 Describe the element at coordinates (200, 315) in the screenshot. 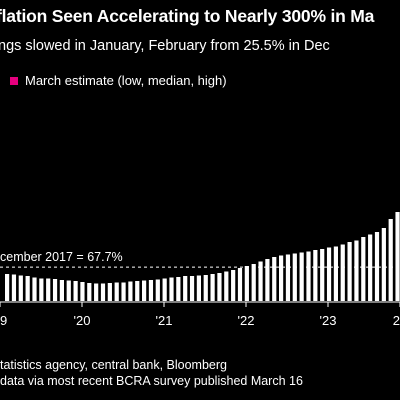

I see `x-ticks-group: 9 '20 '21 '22 '23 2` at that location.